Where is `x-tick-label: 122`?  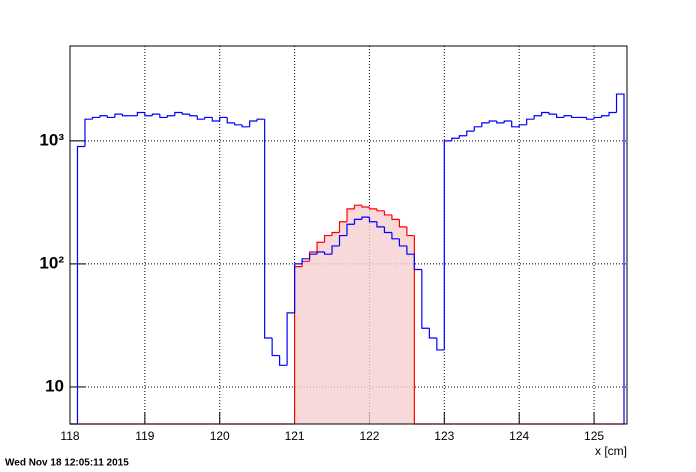
x-tick-label: 122 is located at coordinates (369, 436).